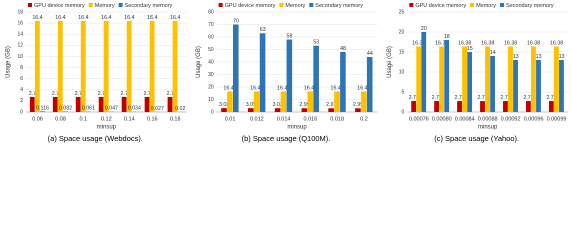 The image size is (572, 240). Describe the element at coordinates (211, 37) in the screenshot. I see `y-tick-label: 60` at that location.